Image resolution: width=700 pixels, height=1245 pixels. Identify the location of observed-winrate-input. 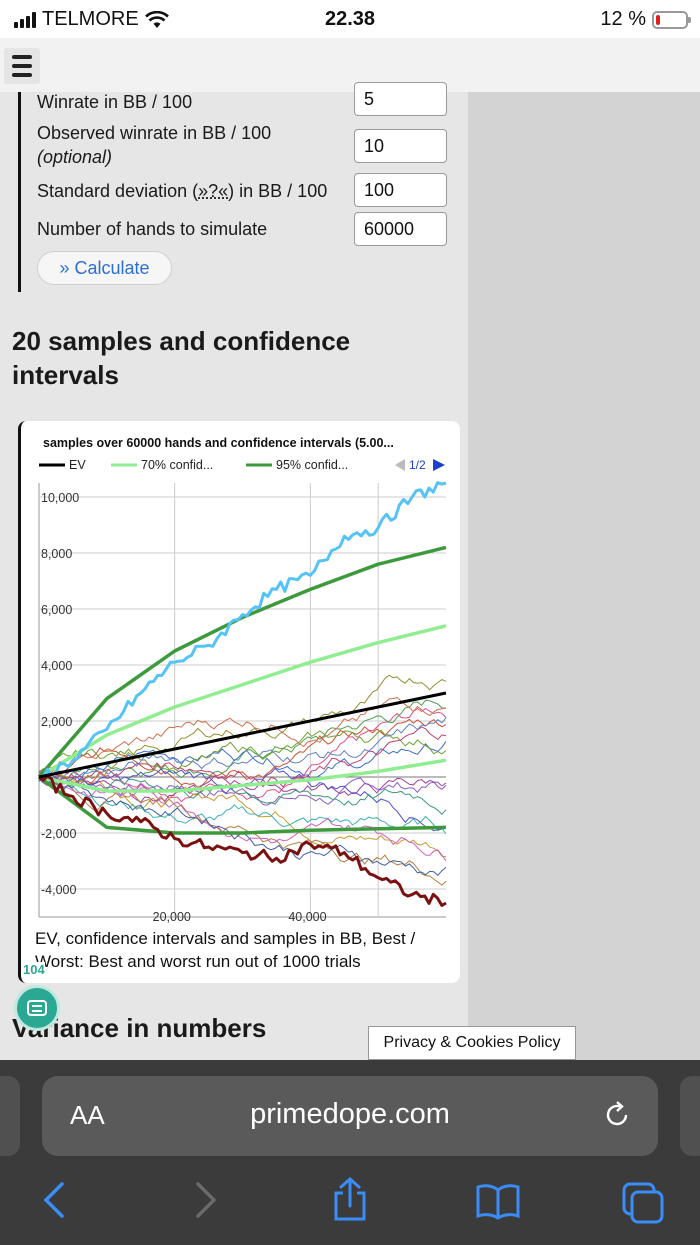
(400, 146).